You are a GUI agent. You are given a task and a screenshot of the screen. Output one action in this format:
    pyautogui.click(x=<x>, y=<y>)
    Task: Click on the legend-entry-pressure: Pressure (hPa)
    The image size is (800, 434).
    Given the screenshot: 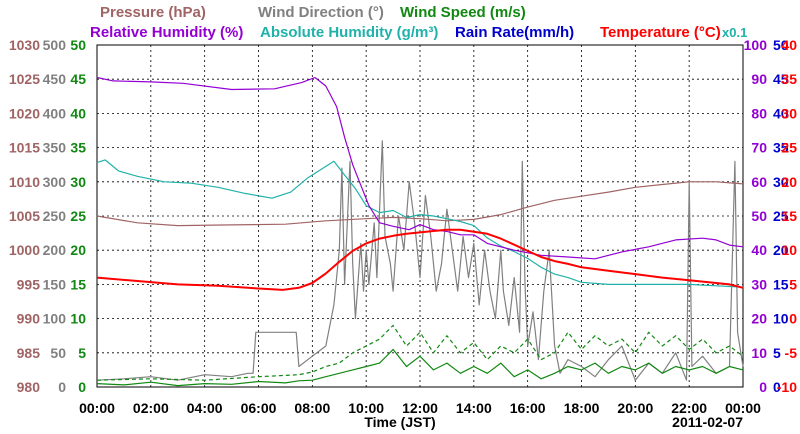 What is the action you would take?
    pyautogui.click(x=153, y=12)
    